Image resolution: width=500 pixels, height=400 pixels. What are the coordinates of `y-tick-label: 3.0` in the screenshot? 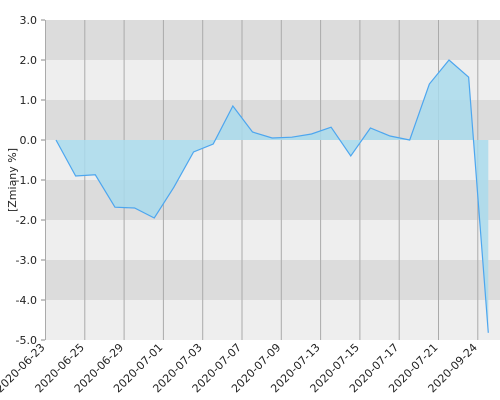 It's located at (29, 20).